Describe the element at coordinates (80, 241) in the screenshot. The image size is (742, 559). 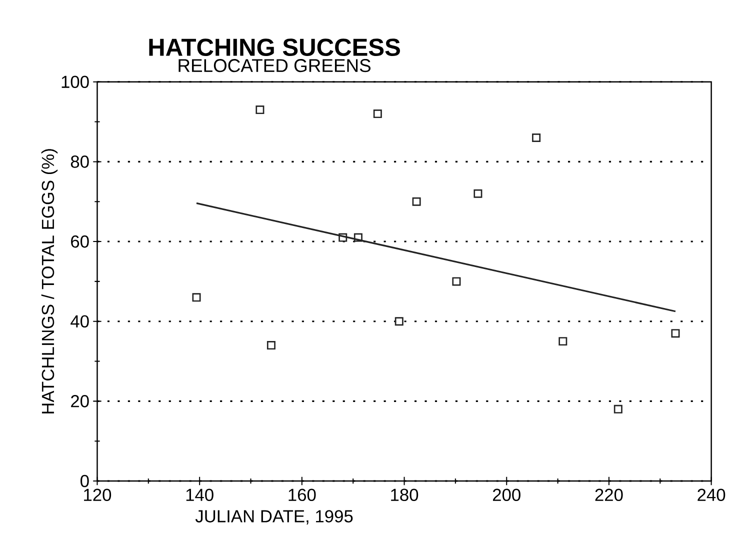
I see `y-tick-label: 60` at that location.